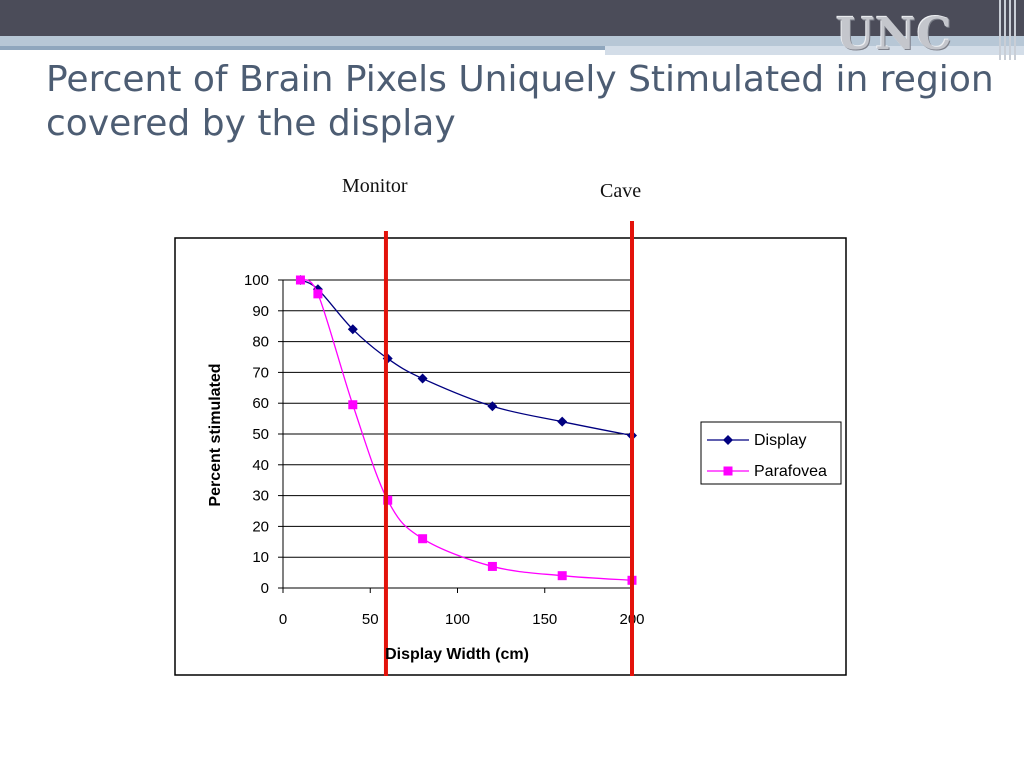 Image resolution: width=1024 pixels, height=768 pixels. I want to click on y-axis-label: Percent stimulated, so click(215, 434).